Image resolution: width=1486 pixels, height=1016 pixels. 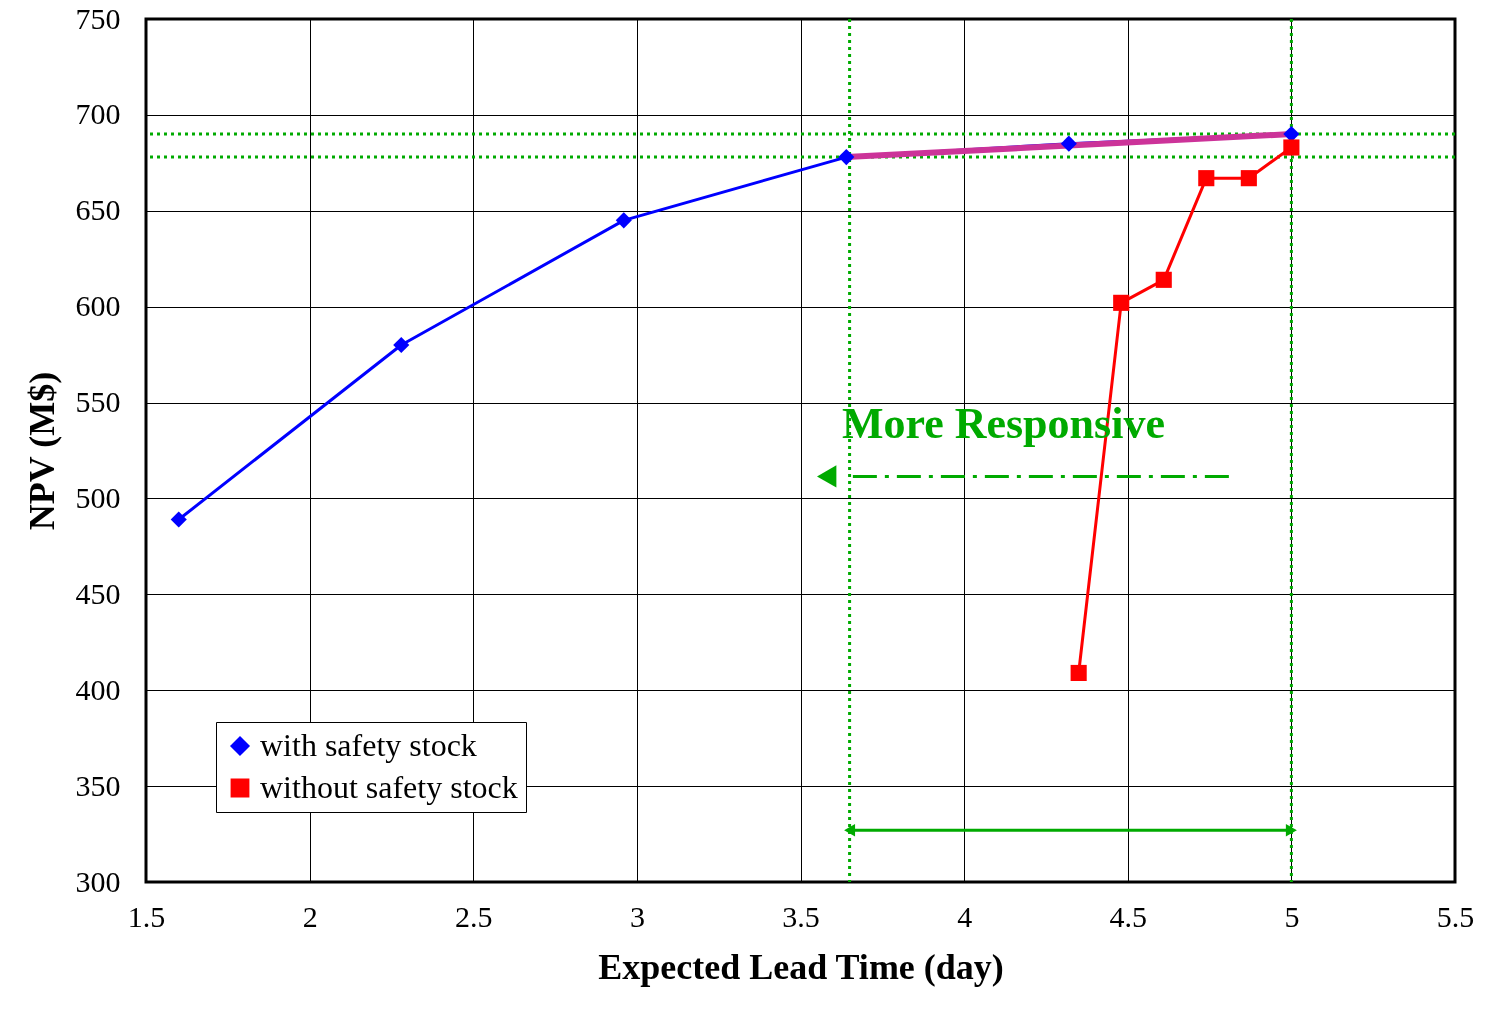 What do you see at coordinates (98, 210) in the screenshot?
I see `y-tick-label: 650` at bounding box center [98, 210].